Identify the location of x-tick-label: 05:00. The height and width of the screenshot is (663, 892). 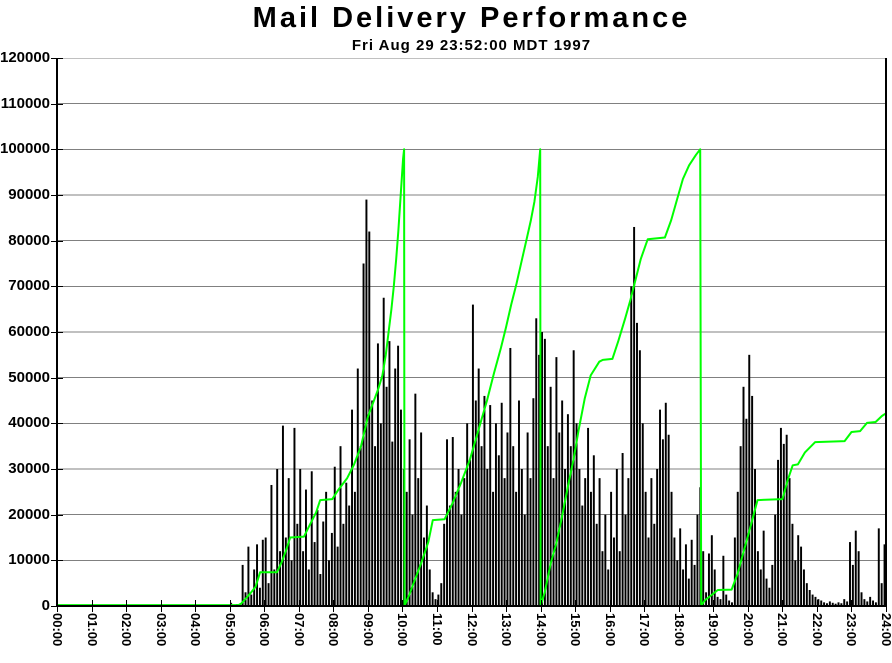
(230, 630).